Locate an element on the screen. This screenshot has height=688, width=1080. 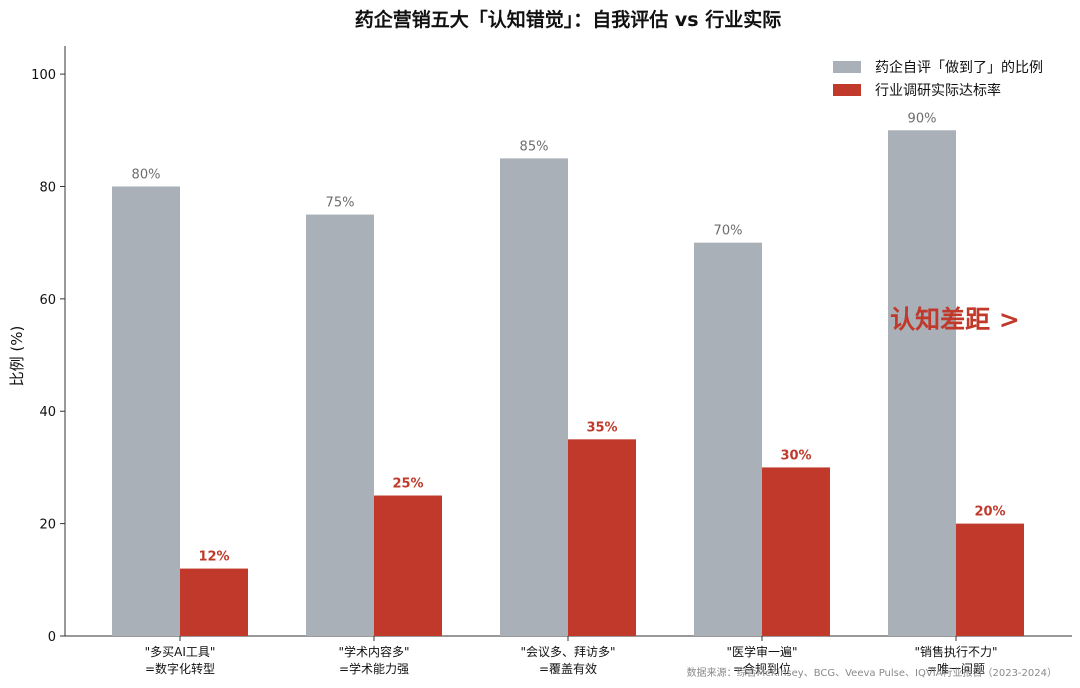
data-label-self: 75% is located at coordinates (340, 203).